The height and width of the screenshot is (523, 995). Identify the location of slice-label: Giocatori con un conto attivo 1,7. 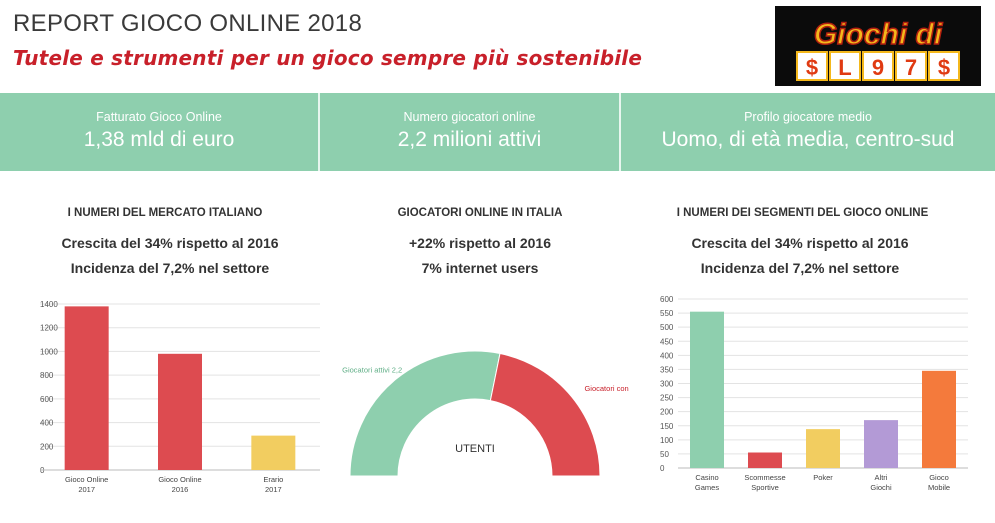
(607, 388).